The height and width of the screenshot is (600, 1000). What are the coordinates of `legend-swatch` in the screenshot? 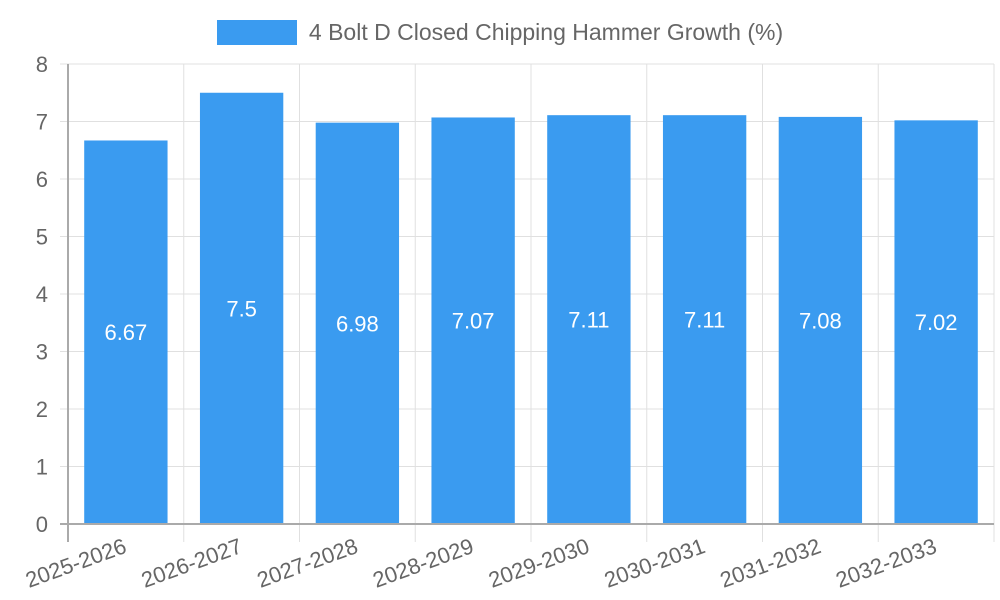 It's located at (256, 32).